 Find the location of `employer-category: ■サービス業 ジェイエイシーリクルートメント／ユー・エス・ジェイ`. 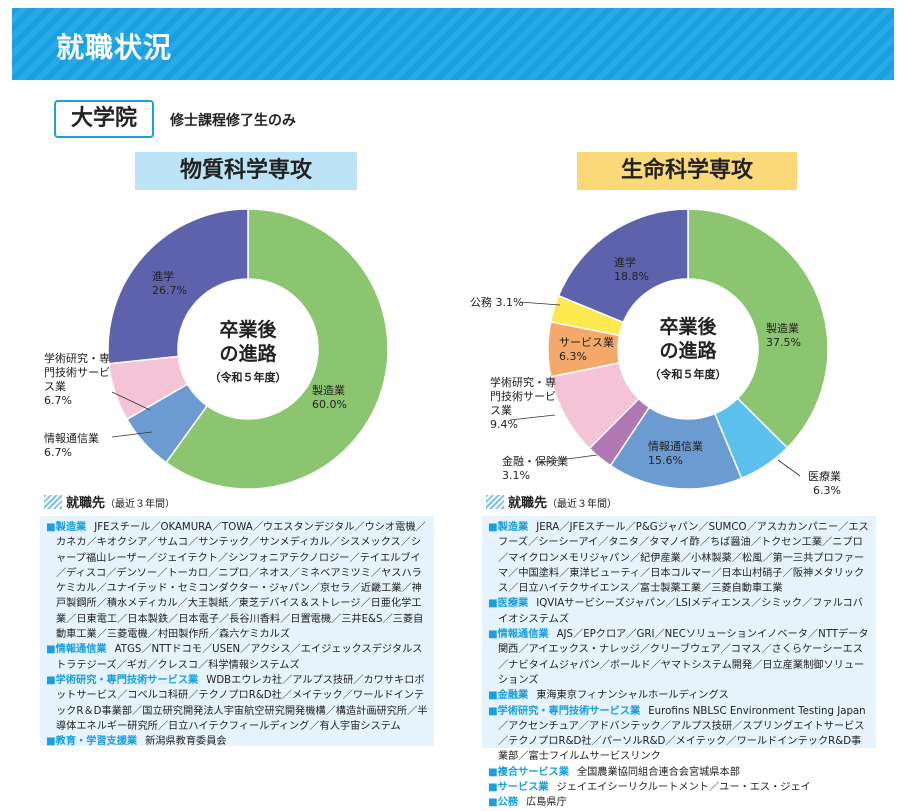

employer-category: ■サービス業 ジェイエイシーリクルートメント／ユー・エス・ジェイ is located at coordinates (679, 787).